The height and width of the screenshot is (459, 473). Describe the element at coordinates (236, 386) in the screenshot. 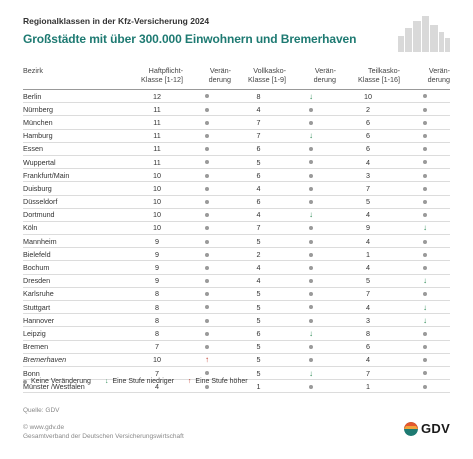

I see `table-row: Münster /Westfalen 4 1 1` at that location.